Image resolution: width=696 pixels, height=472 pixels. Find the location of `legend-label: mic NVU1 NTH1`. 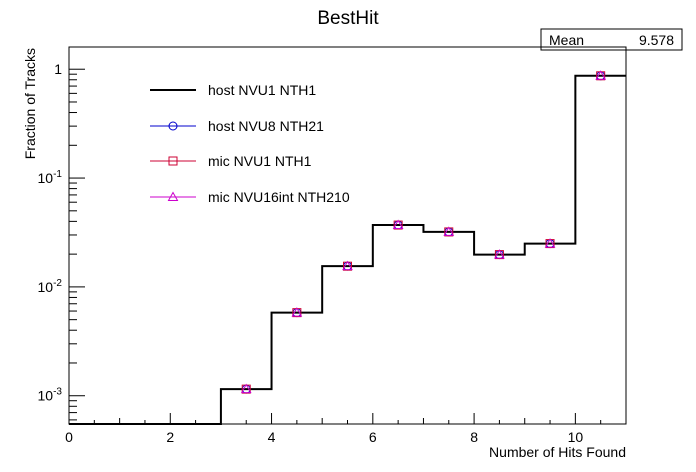

legend-label: mic NVU1 NTH1 is located at coordinates (260, 161).